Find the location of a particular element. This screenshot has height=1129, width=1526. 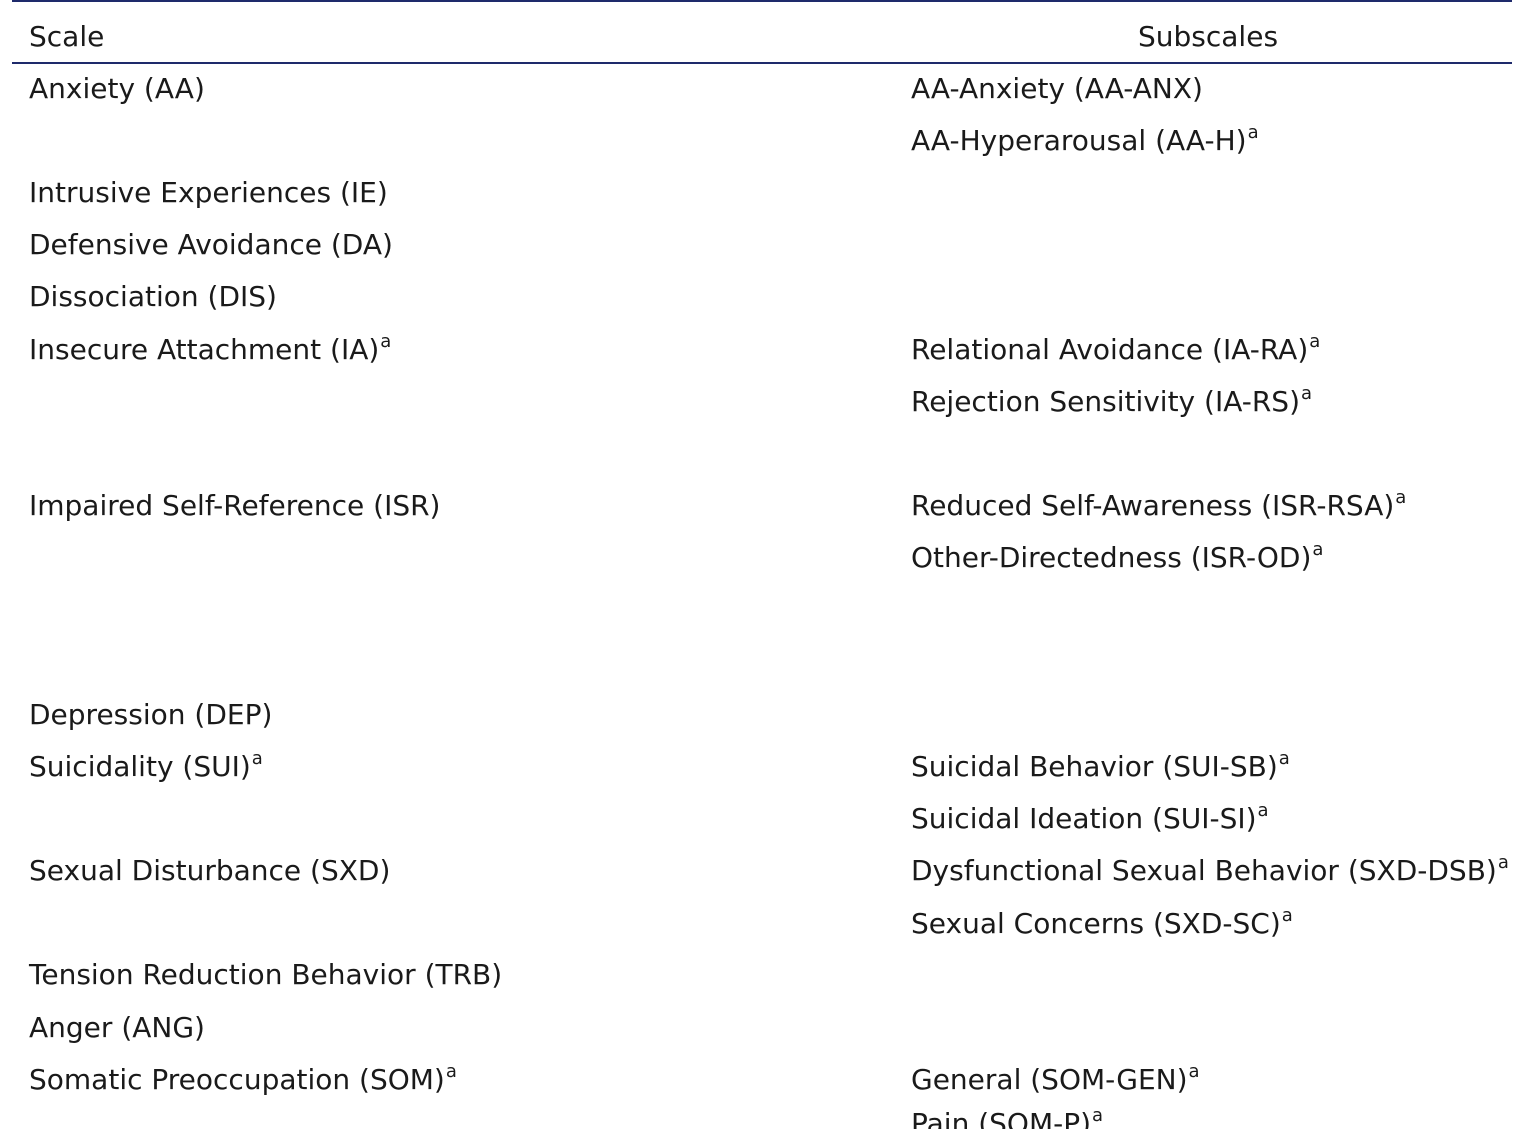

scale-label: Anger (ANG) is located at coordinates (117, 1027).